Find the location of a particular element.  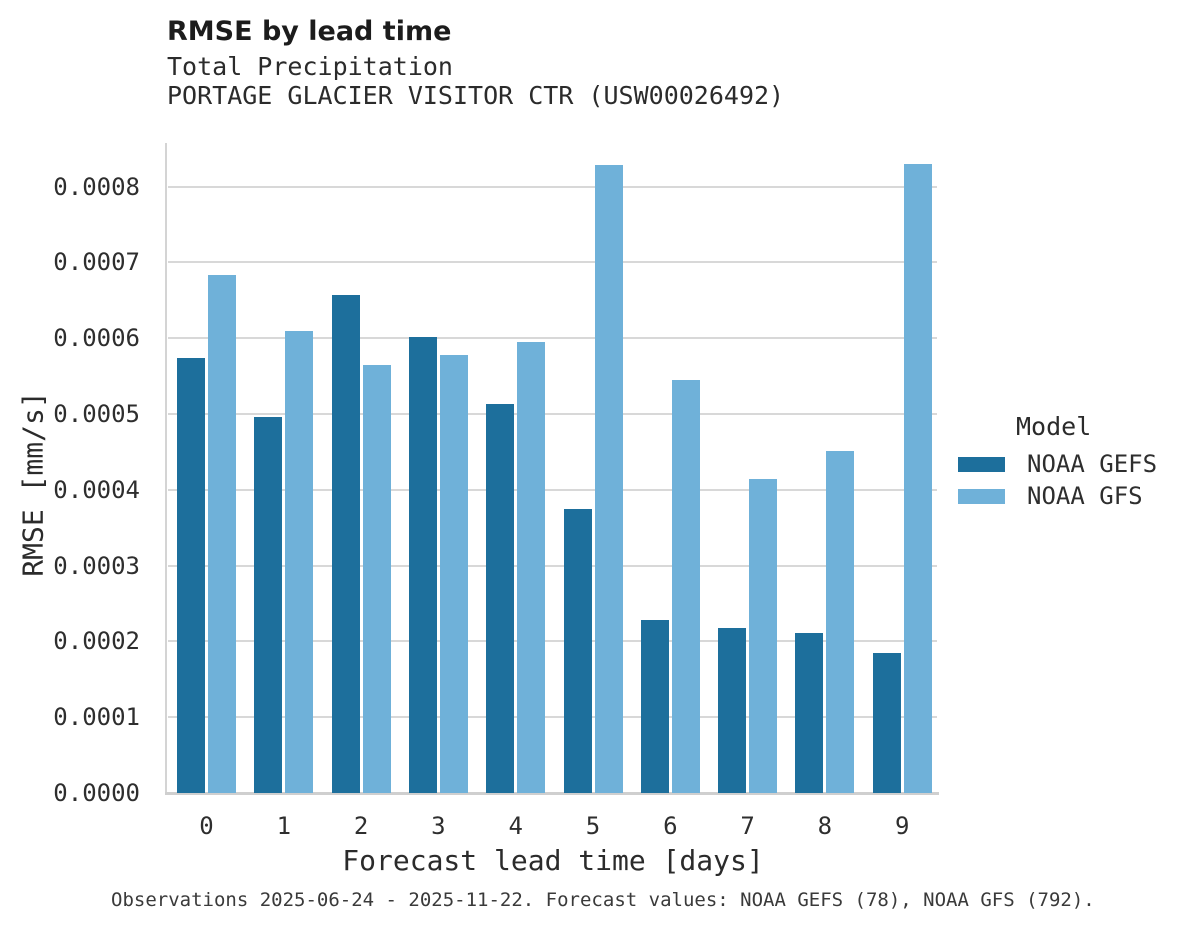

y-tick-label: 0.0001 is located at coordinates (96, 717).